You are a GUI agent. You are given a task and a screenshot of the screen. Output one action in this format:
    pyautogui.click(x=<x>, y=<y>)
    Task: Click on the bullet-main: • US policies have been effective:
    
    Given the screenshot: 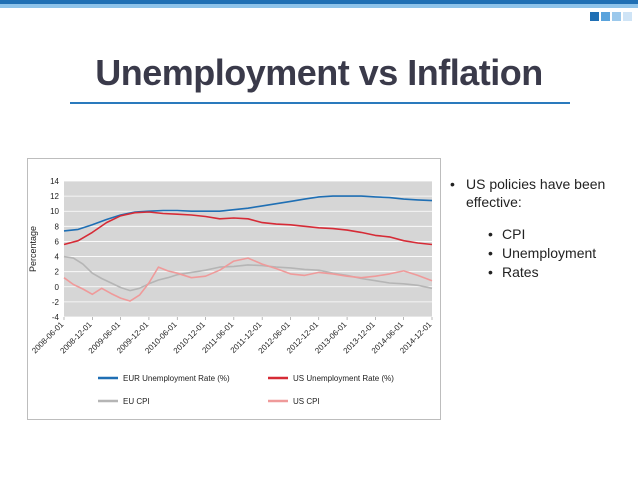 What is the action you would take?
    pyautogui.click(x=540, y=193)
    